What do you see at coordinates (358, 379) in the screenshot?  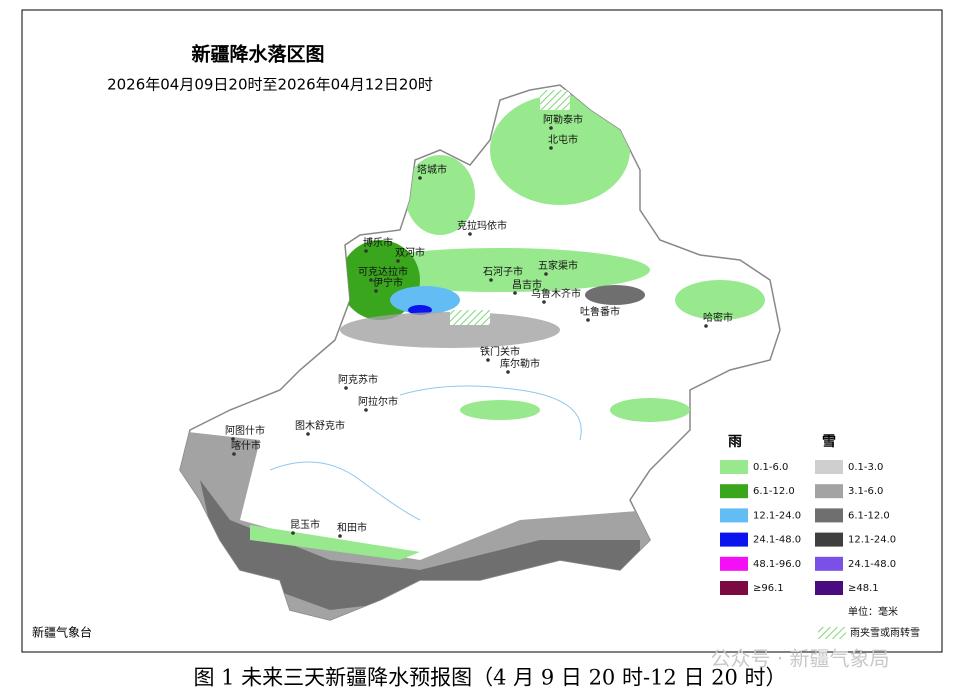 I see `city-label: 阿克苏市` at bounding box center [358, 379].